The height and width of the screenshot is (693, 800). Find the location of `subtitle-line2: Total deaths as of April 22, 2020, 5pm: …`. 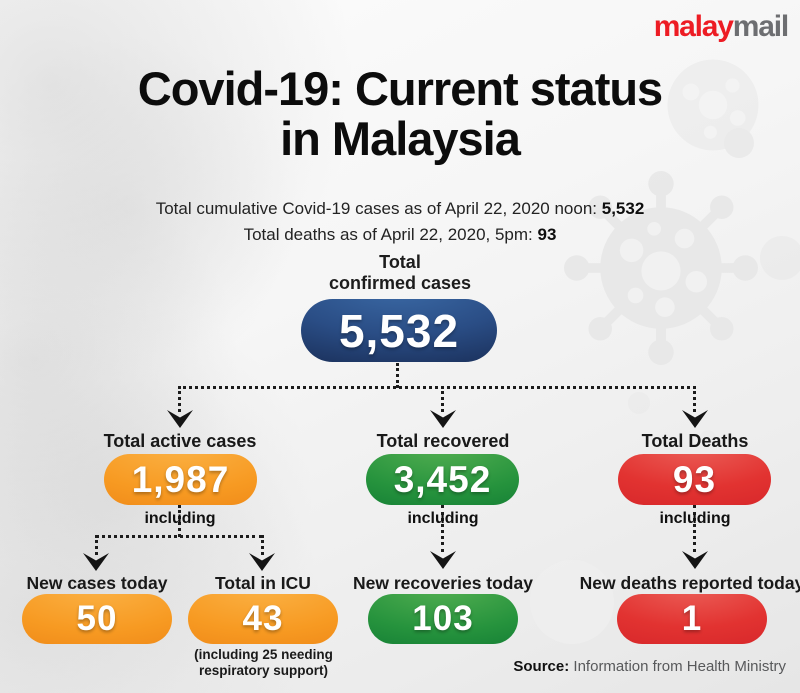

subtitle-line2: Total deaths as of April 22, 2020, 5pm: … is located at coordinates (400, 235).